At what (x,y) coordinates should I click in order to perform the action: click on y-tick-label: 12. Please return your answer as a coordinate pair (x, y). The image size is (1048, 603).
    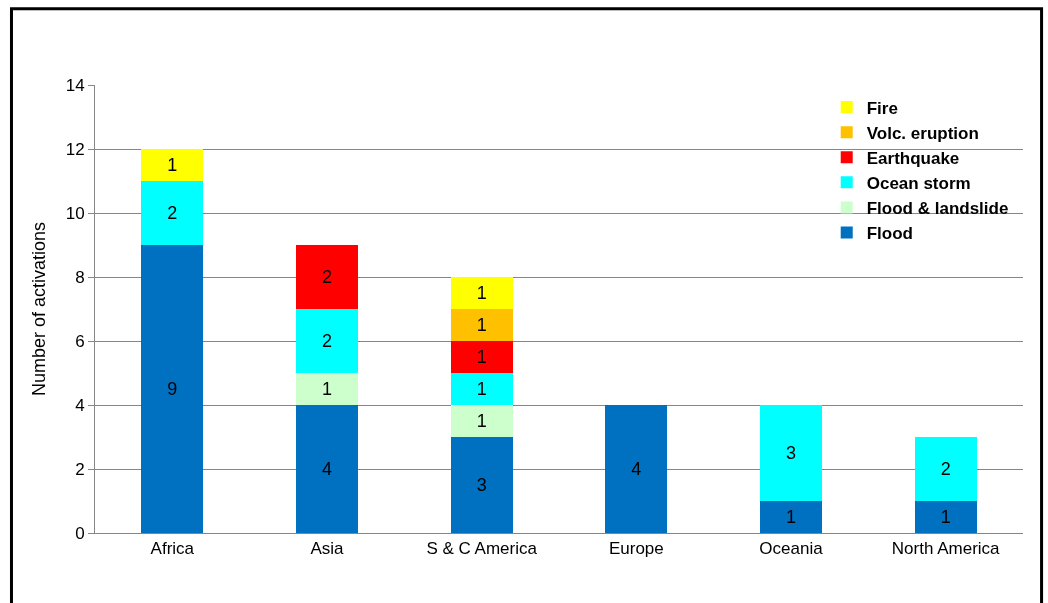
    Looking at the image, I should click on (75, 149).